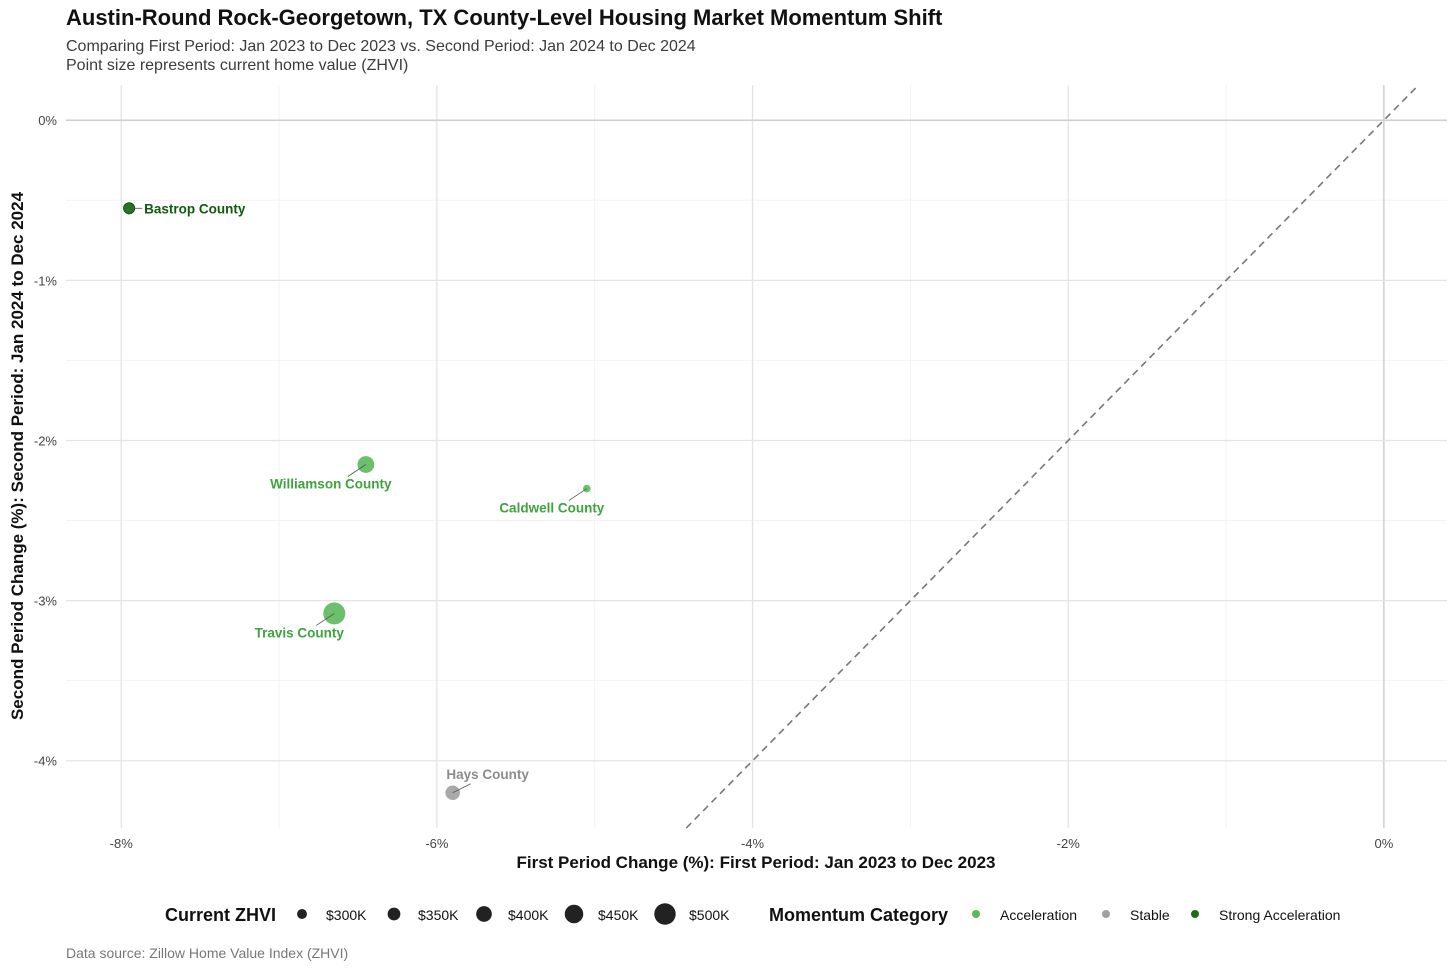 Image resolution: width=1456 pixels, height=971 pixels. Describe the element at coordinates (437, 843) in the screenshot. I see `x-tick-label: -6%` at that location.